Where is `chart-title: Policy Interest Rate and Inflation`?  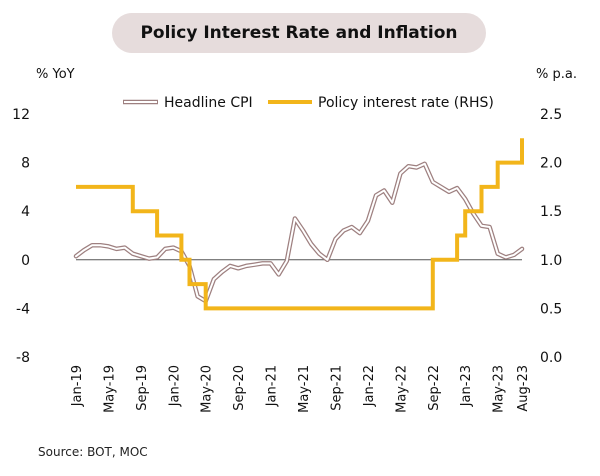
chart-title: Policy Interest Rate and Inflation is located at coordinates (299, 33).